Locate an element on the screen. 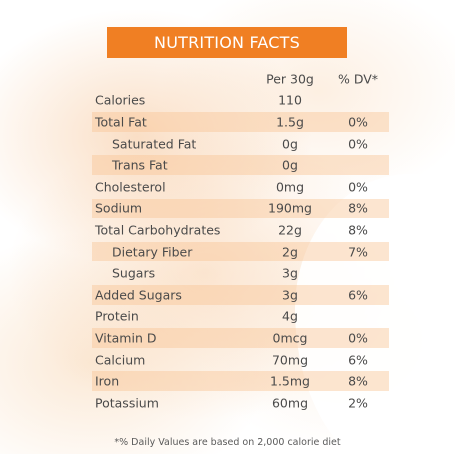  table-row: Cholesterol 0mg 0% is located at coordinates (240, 187).